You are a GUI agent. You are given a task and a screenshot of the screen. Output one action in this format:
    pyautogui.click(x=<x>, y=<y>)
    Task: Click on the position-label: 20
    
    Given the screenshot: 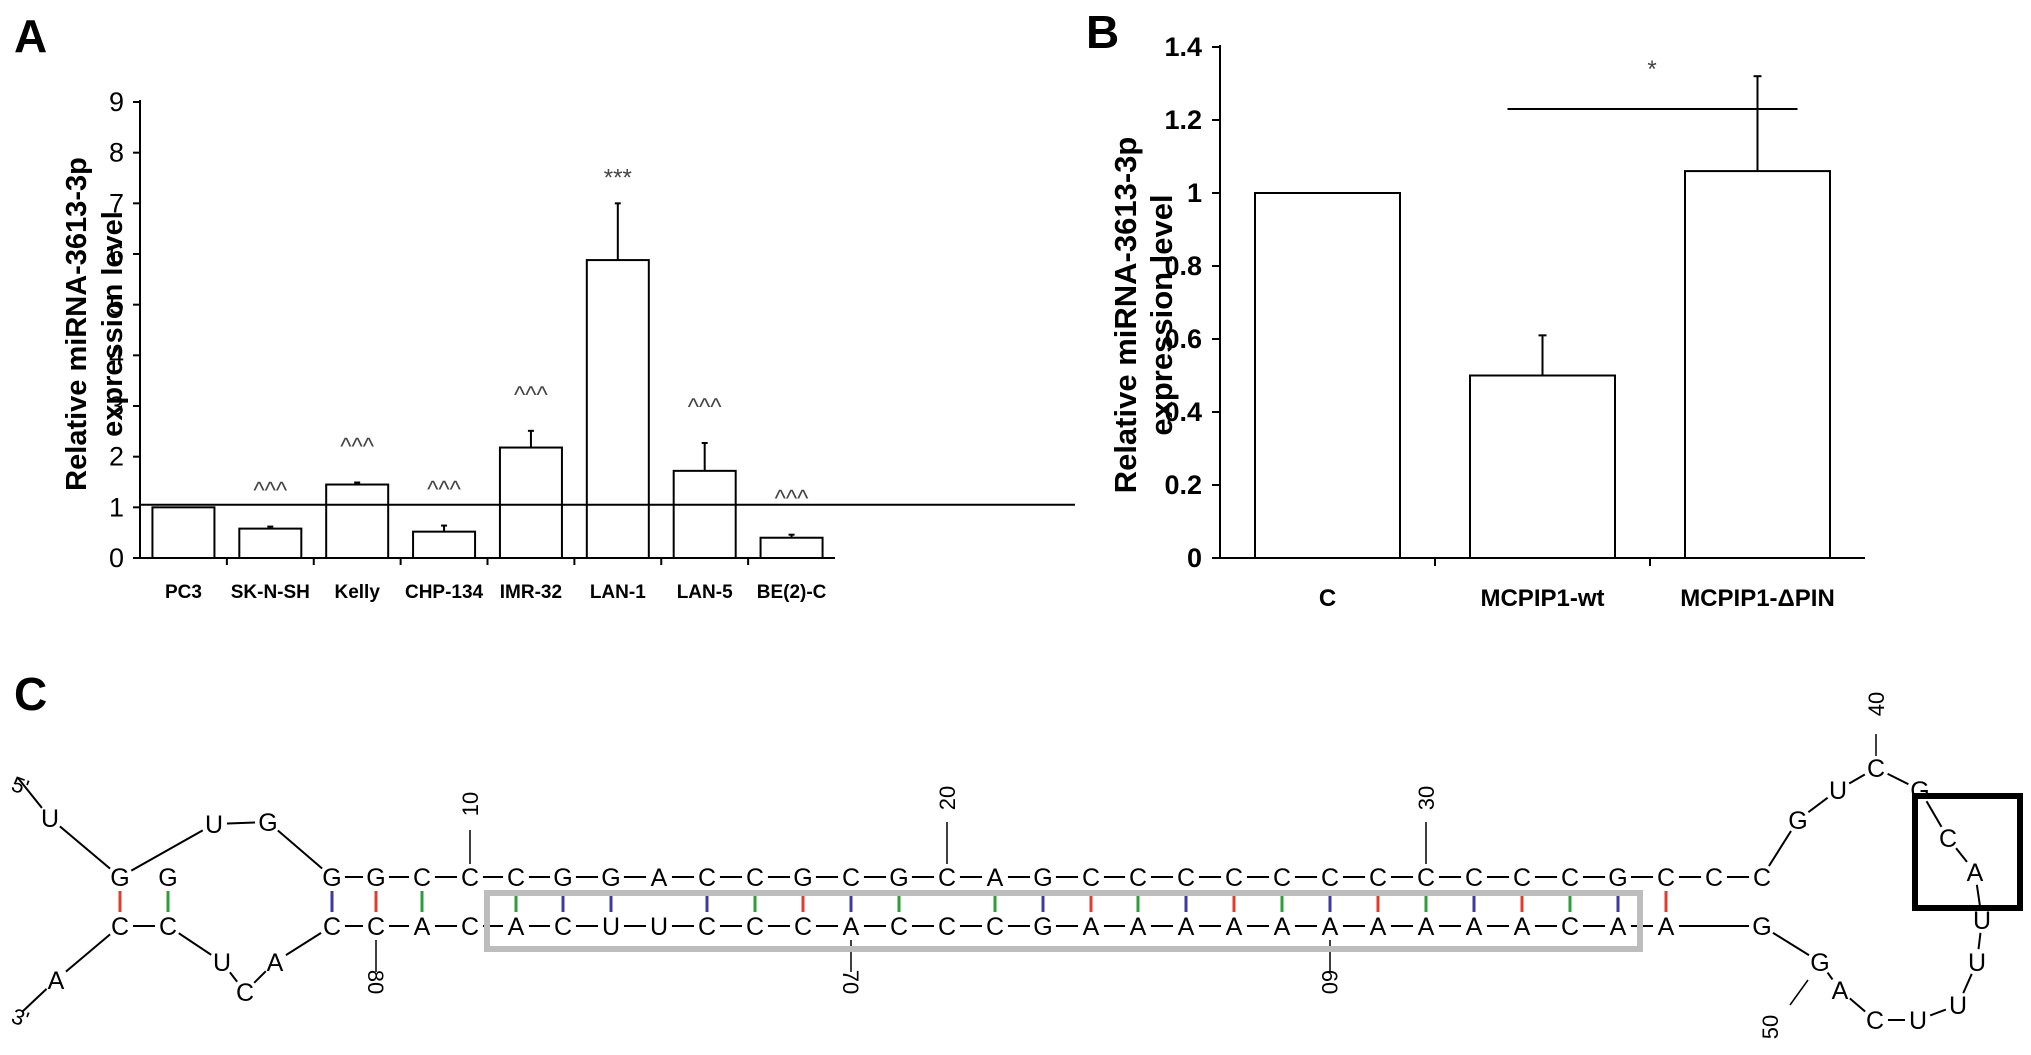 What is the action you would take?
    pyautogui.click(x=947, y=798)
    